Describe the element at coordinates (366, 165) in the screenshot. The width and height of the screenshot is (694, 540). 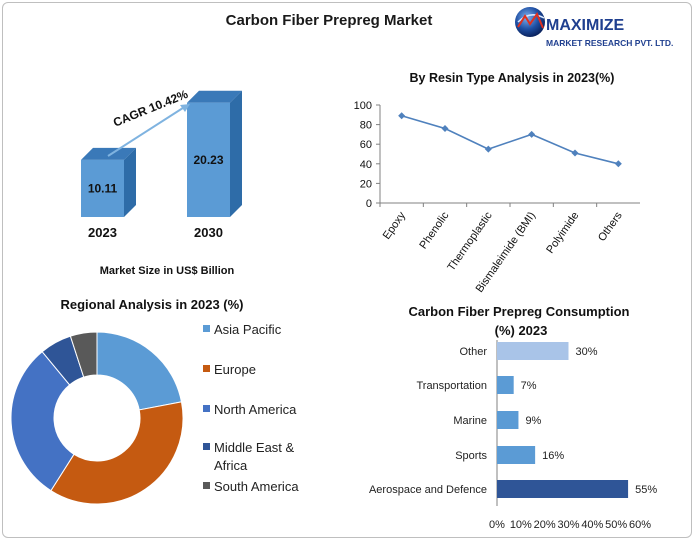
I see `resin-y-tick-label: 40` at that location.